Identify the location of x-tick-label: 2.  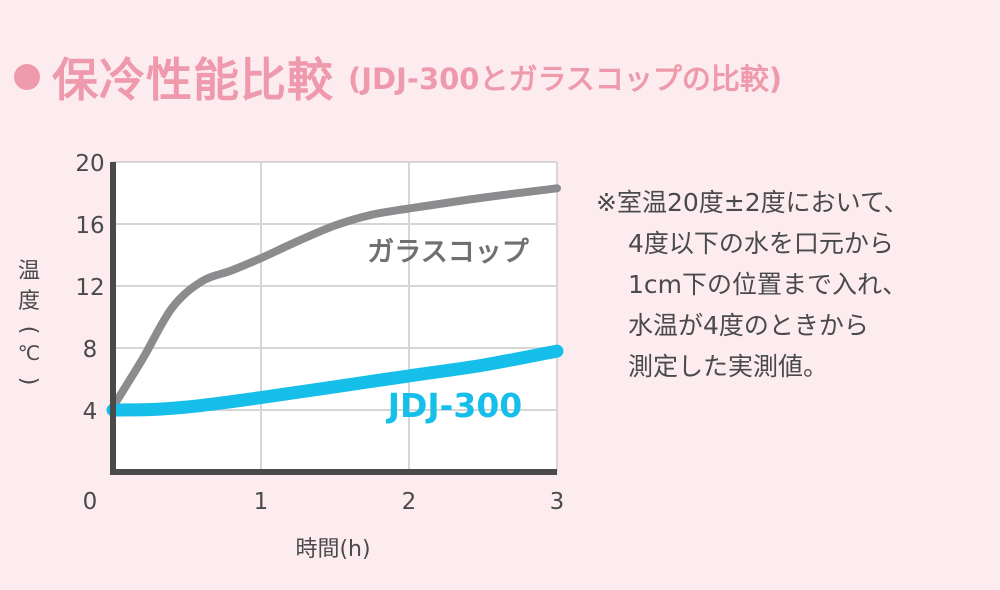
(409, 502).